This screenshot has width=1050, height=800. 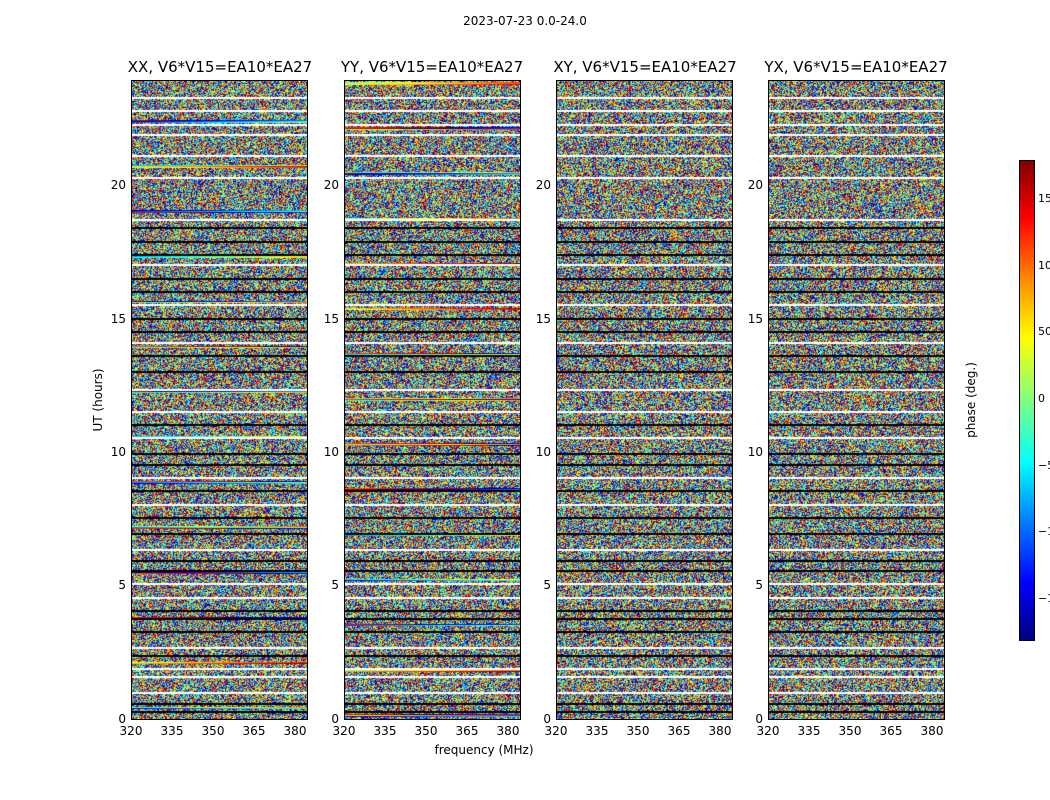 What do you see at coordinates (1044, 465) in the screenshot?
I see `colorbar-tick-label: −50` at bounding box center [1044, 465].